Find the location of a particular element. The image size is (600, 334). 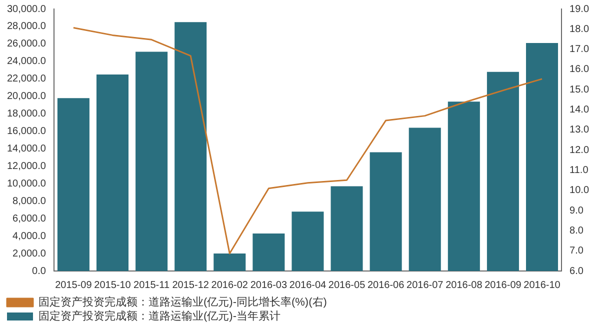

x-tick-label: 2016-05 is located at coordinates (347, 285).